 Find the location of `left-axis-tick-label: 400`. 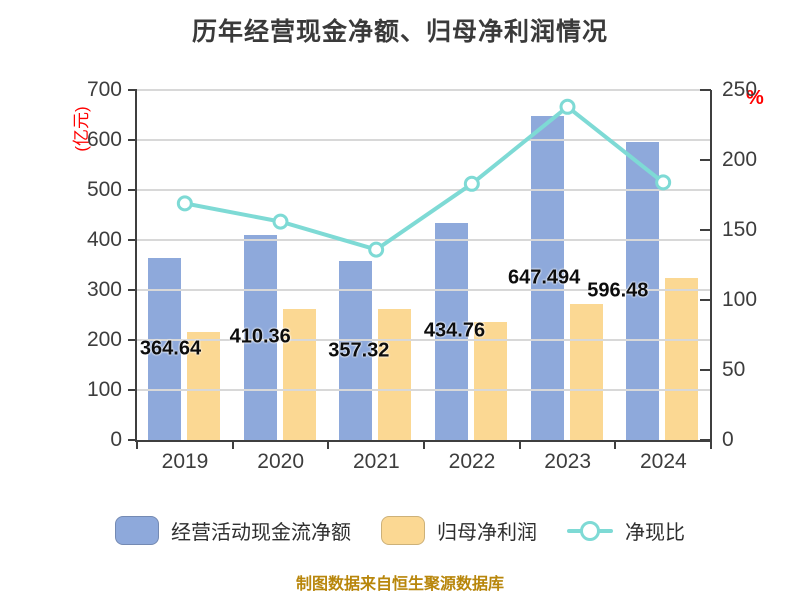

left-axis-tick-label: 400 is located at coordinates (104, 239).